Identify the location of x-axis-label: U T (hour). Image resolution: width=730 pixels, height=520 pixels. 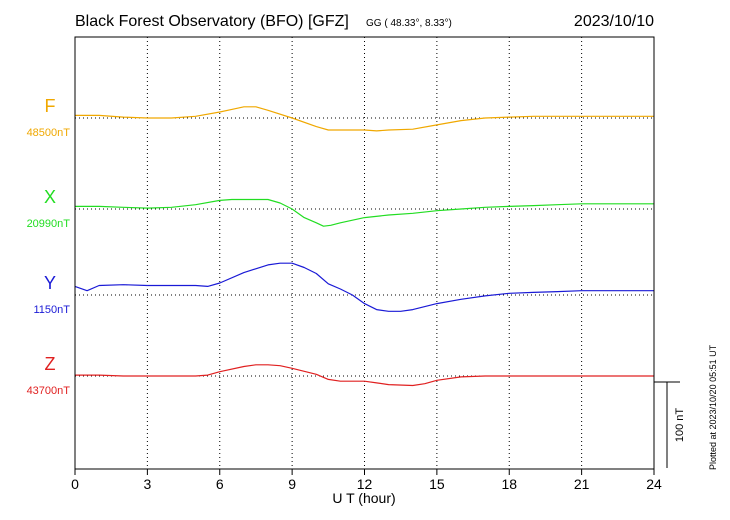
(363, 498).